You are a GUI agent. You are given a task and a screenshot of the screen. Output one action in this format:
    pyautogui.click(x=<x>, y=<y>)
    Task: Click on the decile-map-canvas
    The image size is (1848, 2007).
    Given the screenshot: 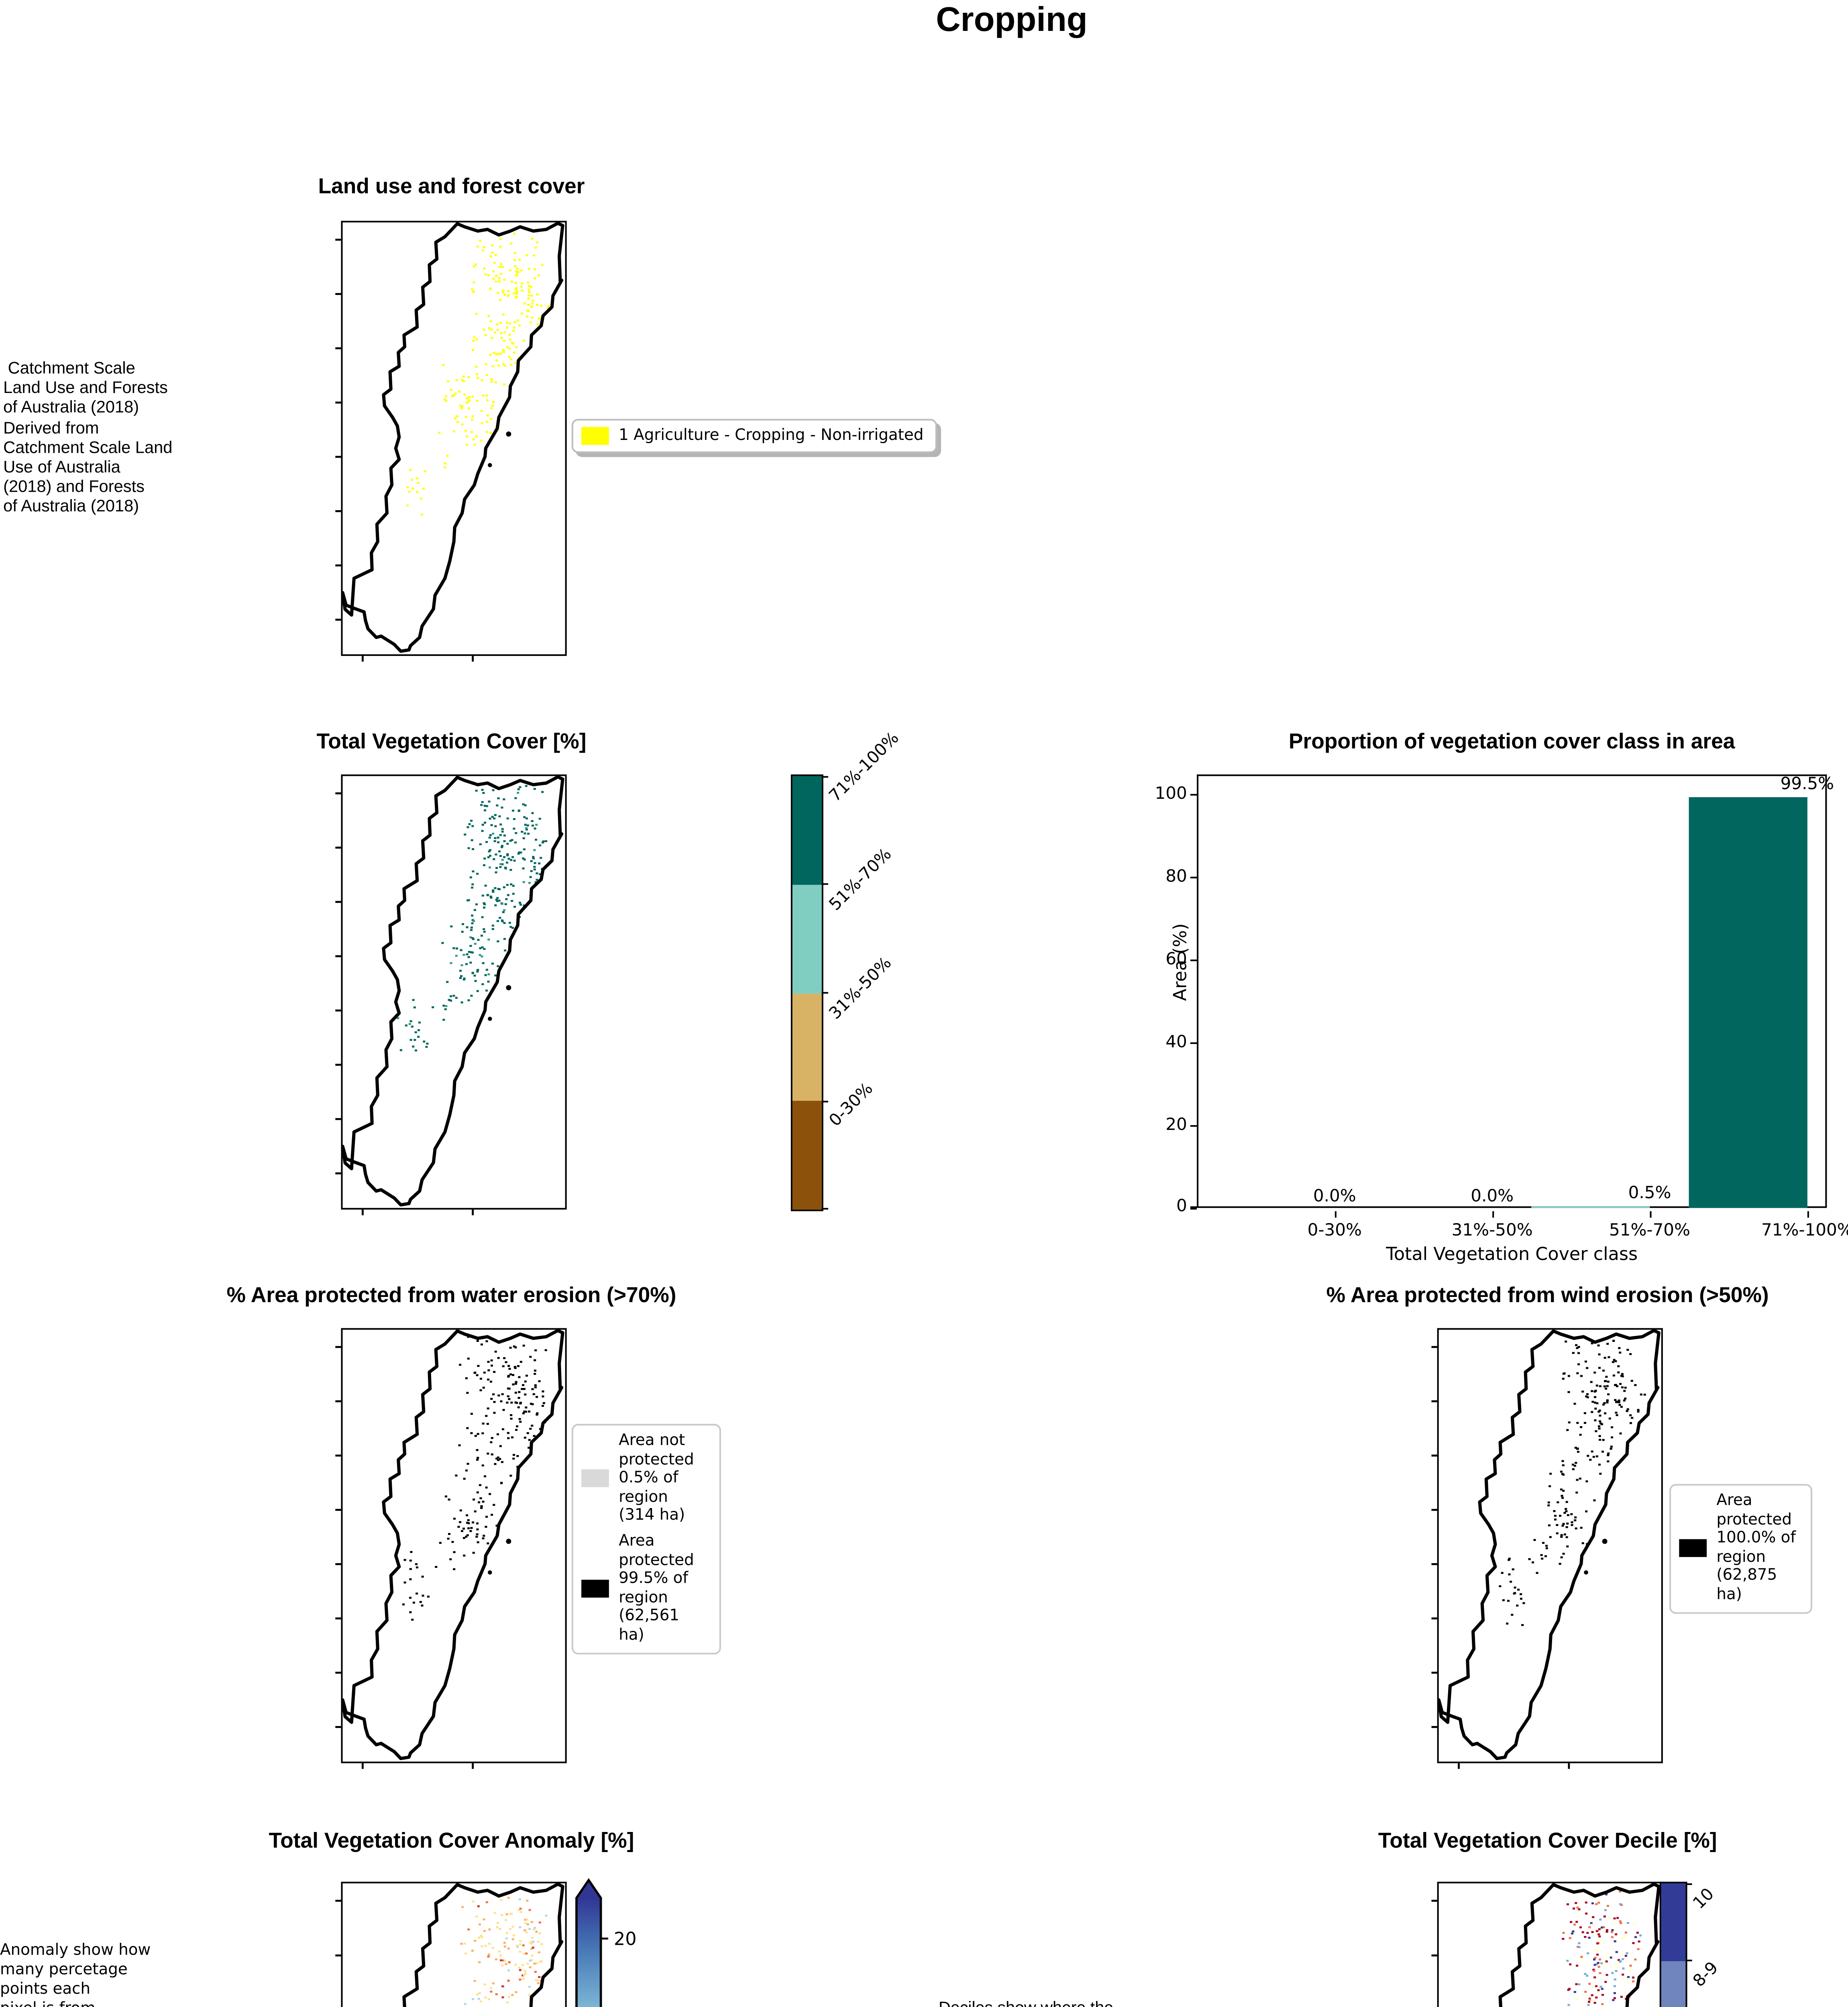 What is the action you would take?
    pyautogui.click(x=1546, y=1944)
    